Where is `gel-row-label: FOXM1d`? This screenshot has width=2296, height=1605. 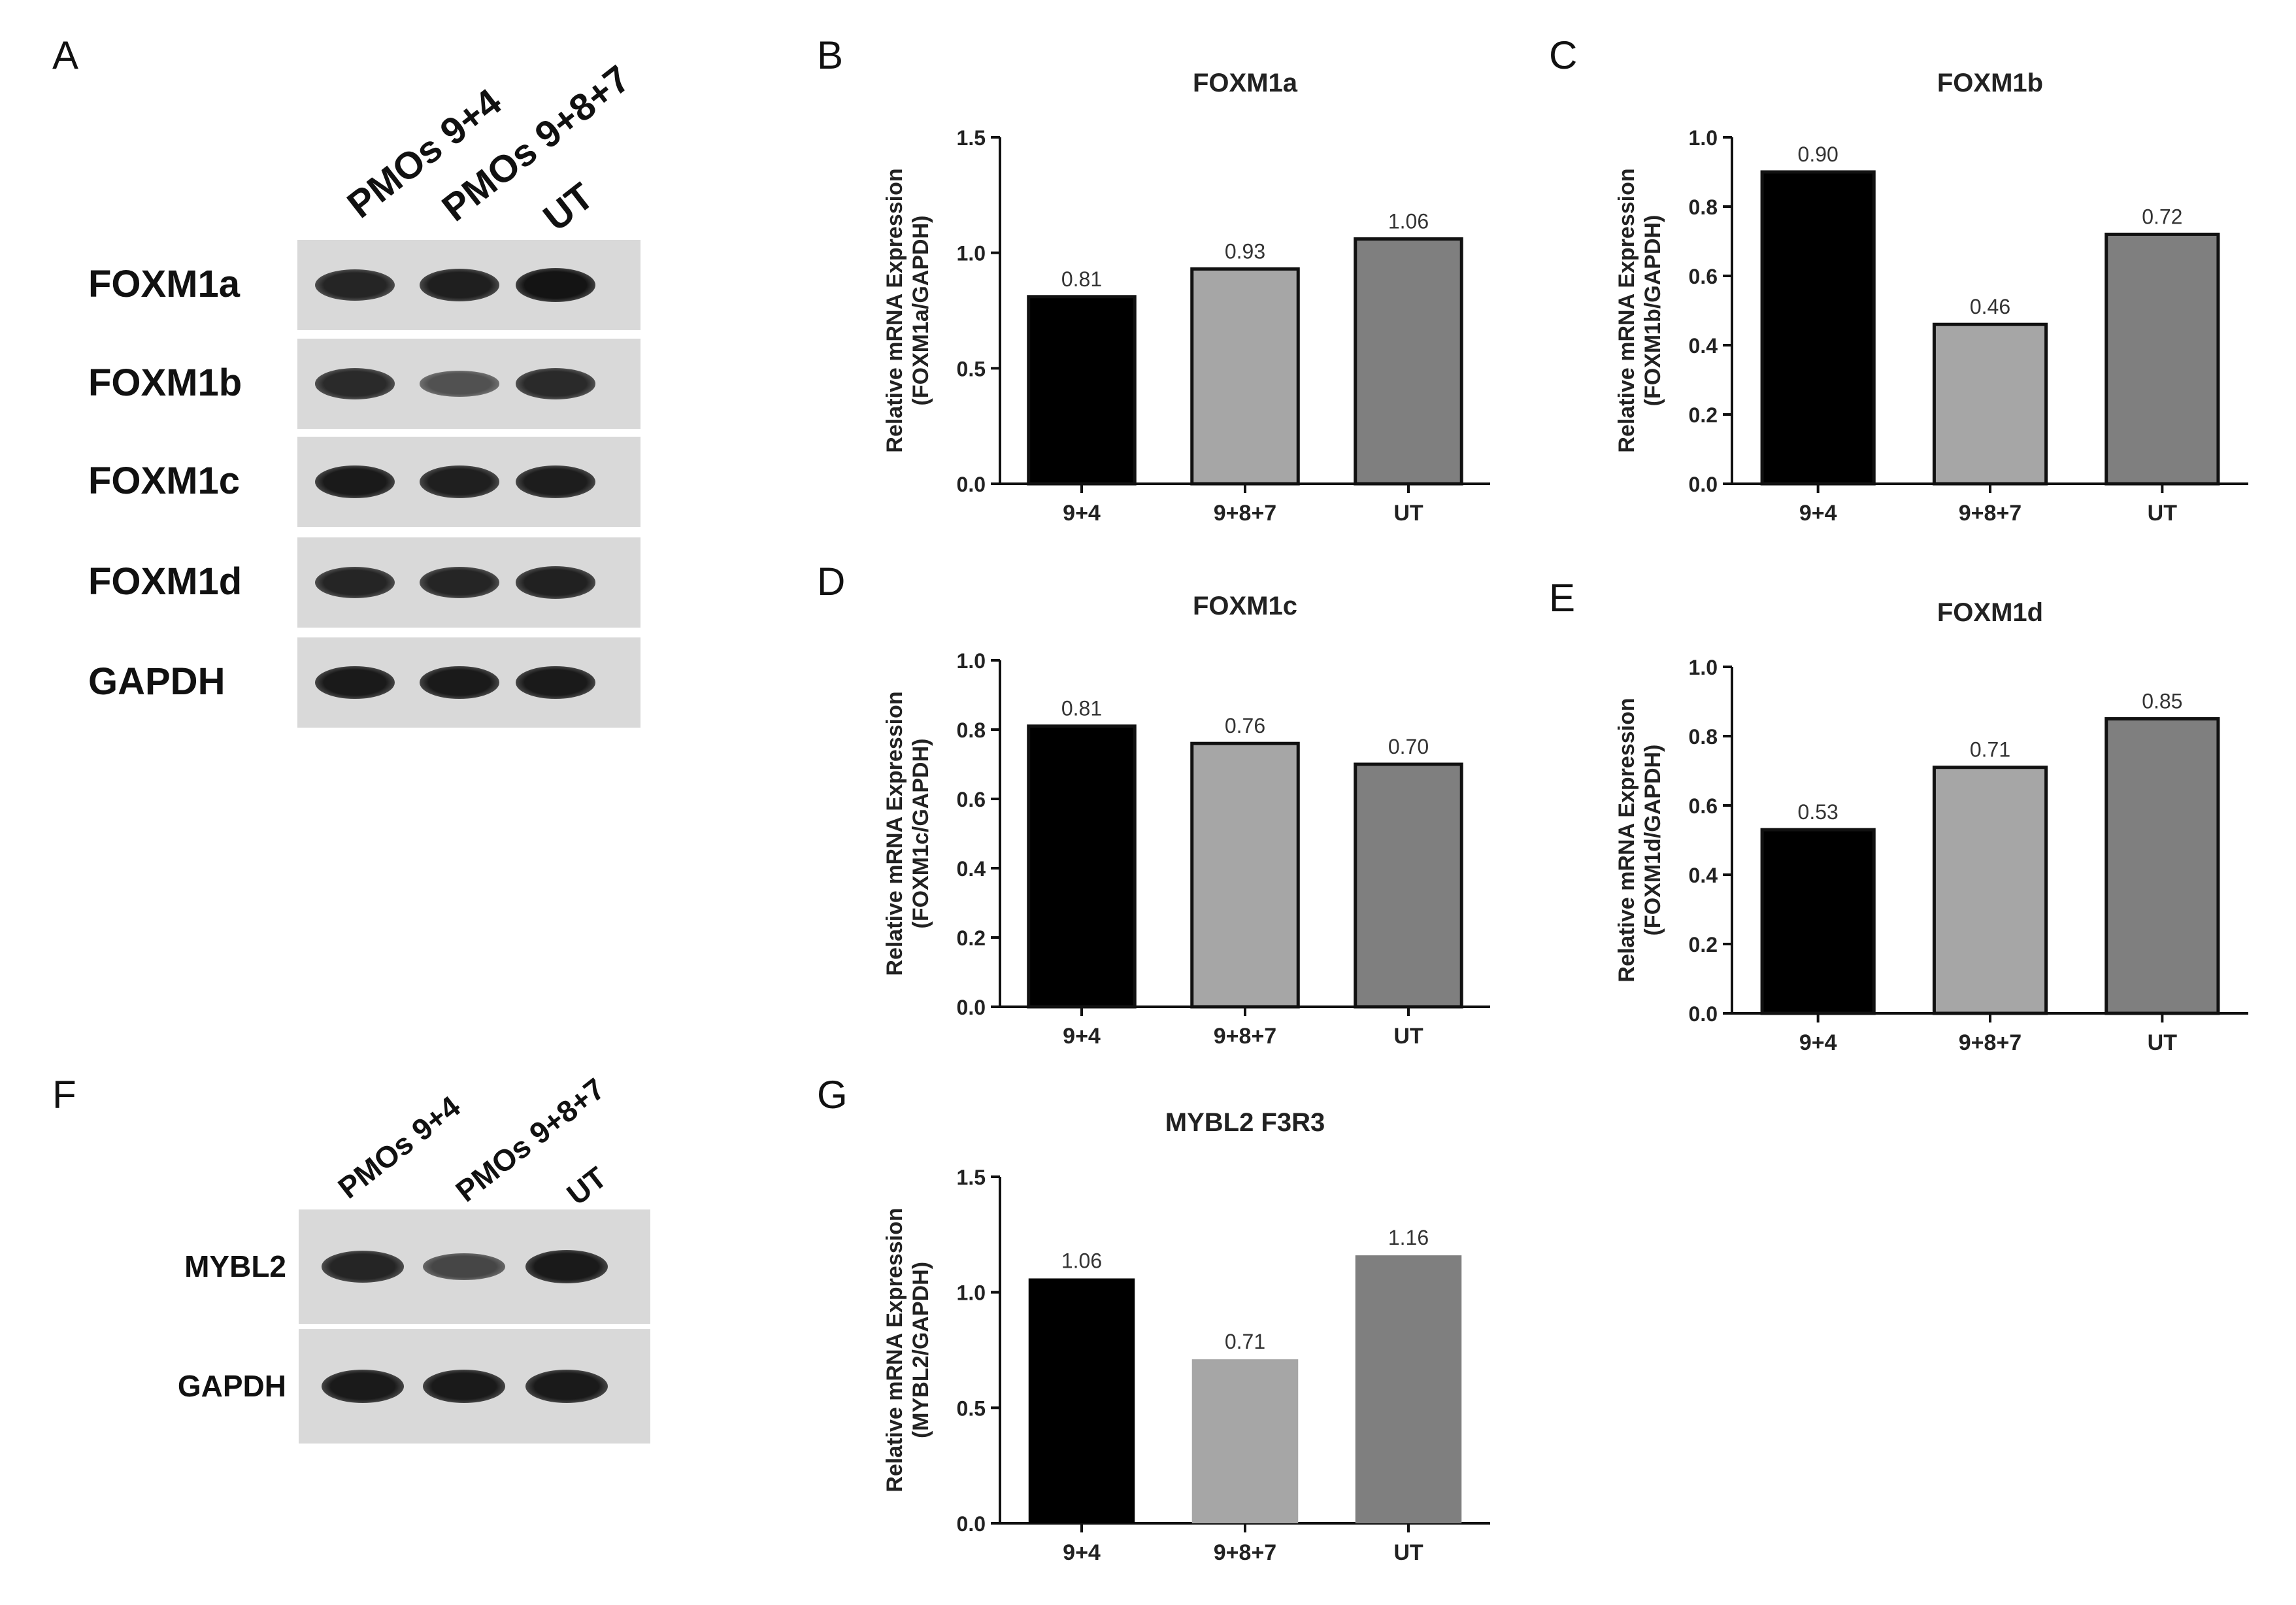 gel-row-label: FOXM1d is located at coordinates (165, 581).